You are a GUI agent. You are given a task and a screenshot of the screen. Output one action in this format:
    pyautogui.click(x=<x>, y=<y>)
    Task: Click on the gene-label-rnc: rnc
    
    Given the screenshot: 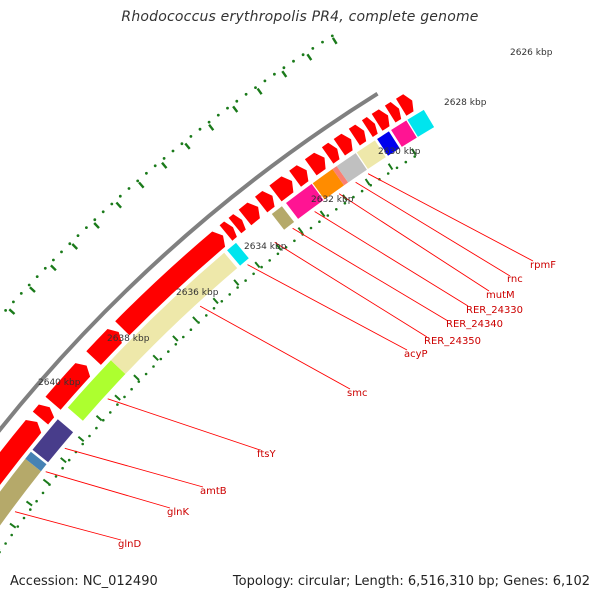 What is the action you would take?
    pyautogui.click(x=515, y=279)
    